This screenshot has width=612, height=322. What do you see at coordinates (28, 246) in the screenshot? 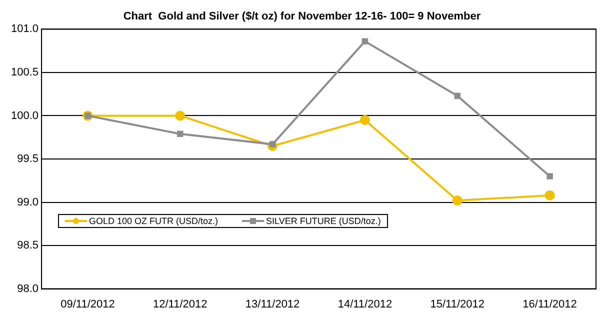
I see `y-tick-label: 98.5` at bounding box center [28, 246].